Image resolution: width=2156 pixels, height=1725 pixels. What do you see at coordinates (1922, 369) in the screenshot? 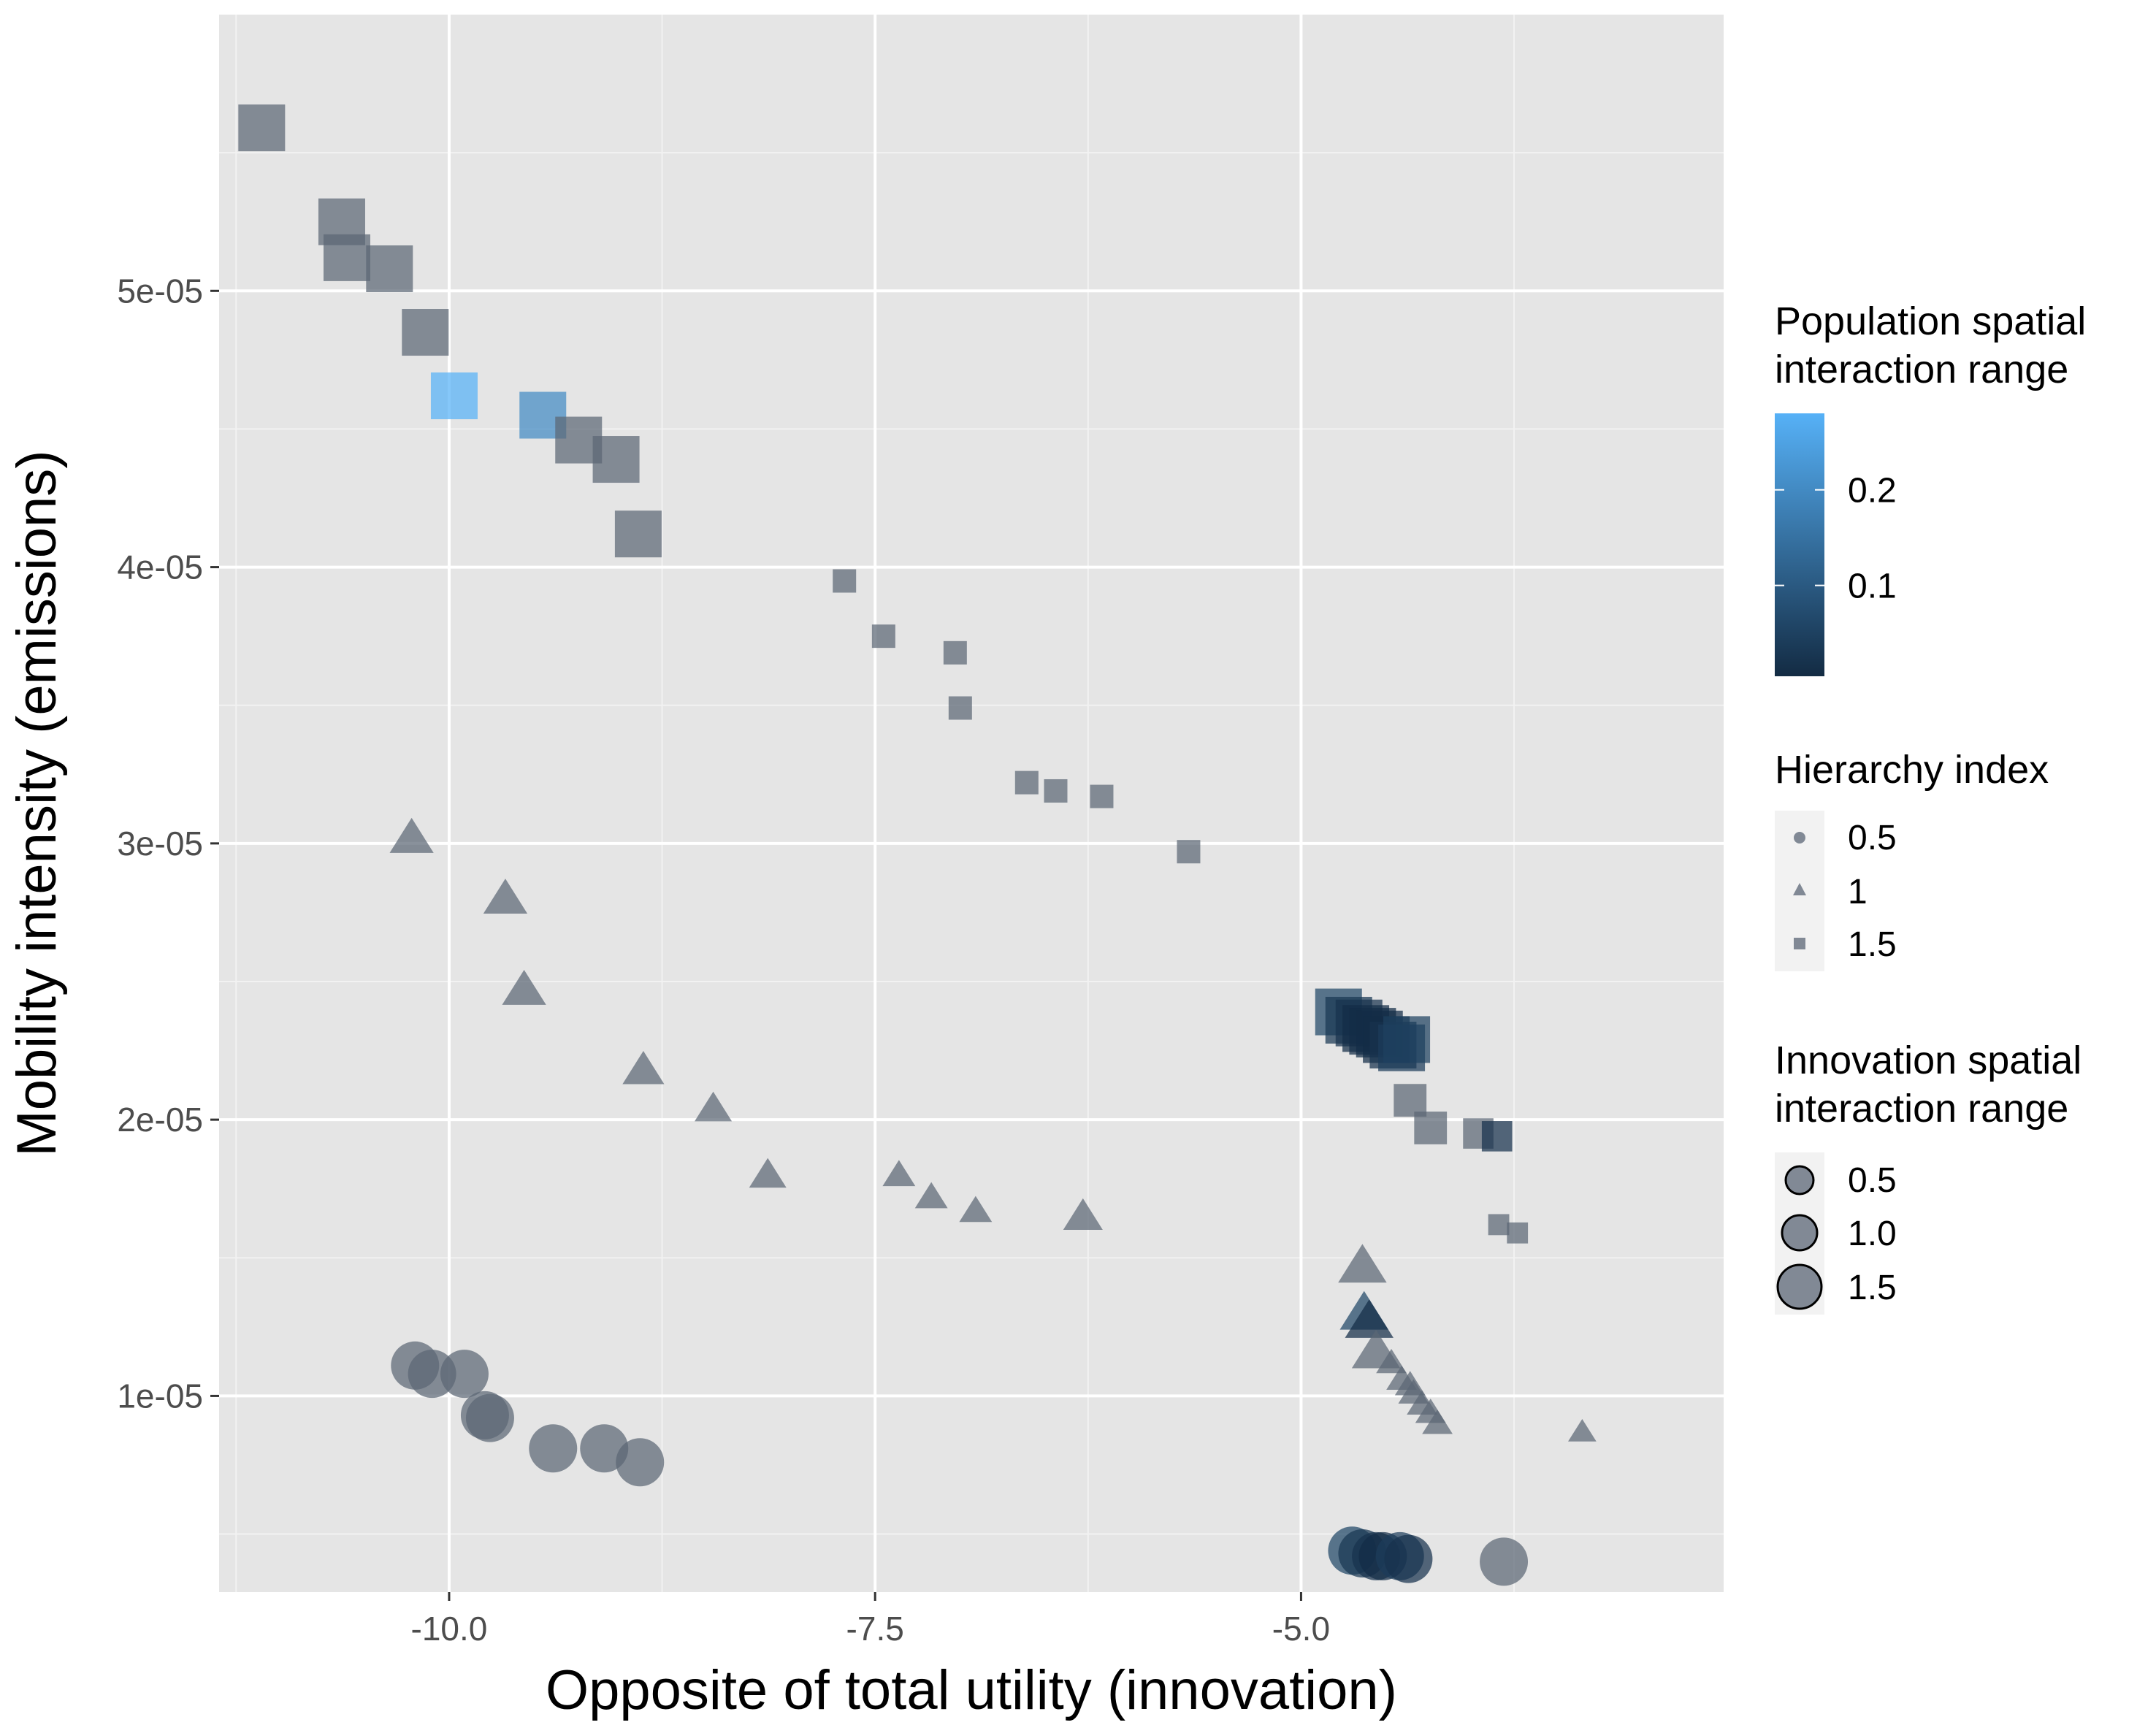
I see `color-legend-title-line2: interaction range` at bounding box center [1922, 369].